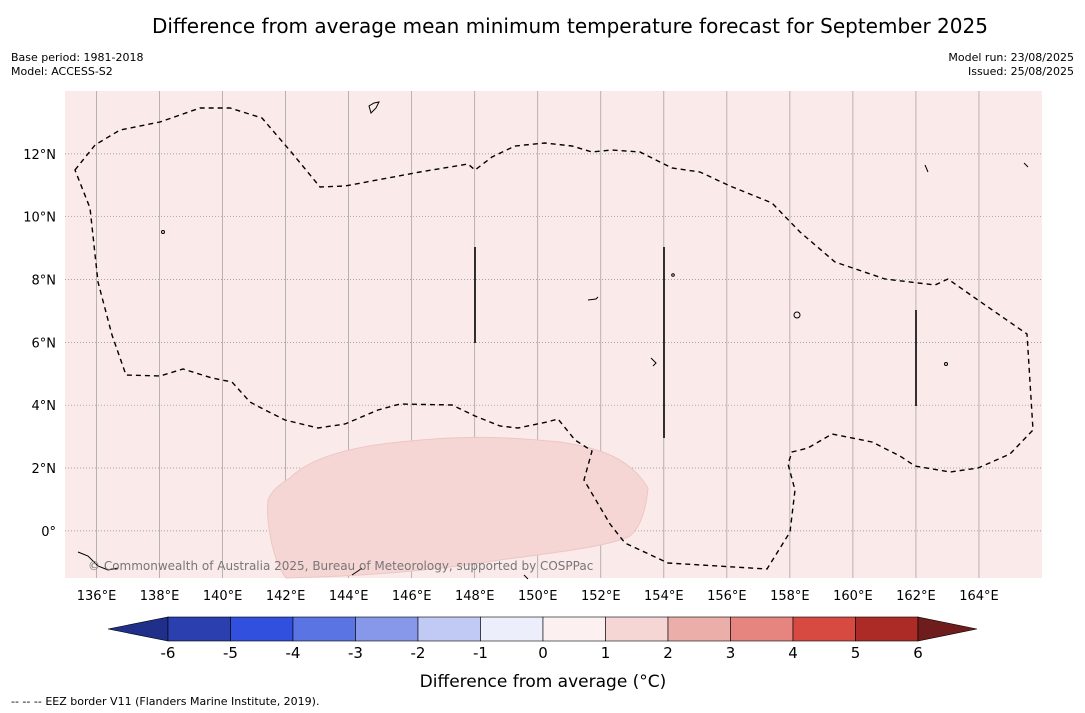 This screenshot has height=713, width=1085. What do you see at coordinates (1020, 71) in the screenshot?
I see `issued-label: Issued: 25/08/2025` at bounding box center [1020, 71].